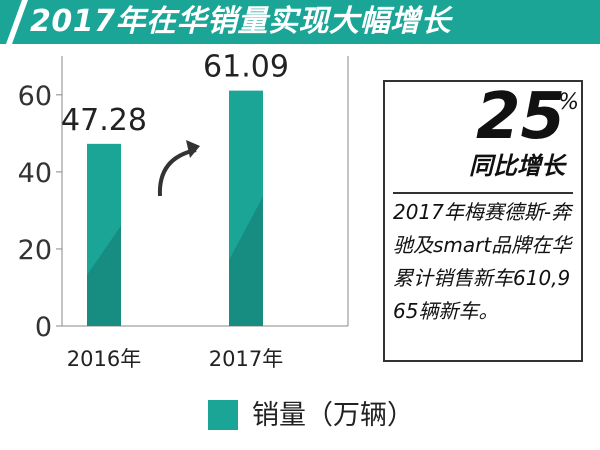 This screenshot has height=450, width=600. What do you see at coordinates (568, 102) in the screenshot?
I see `growth-percent-sign: %` at bounding box center [568, 102].